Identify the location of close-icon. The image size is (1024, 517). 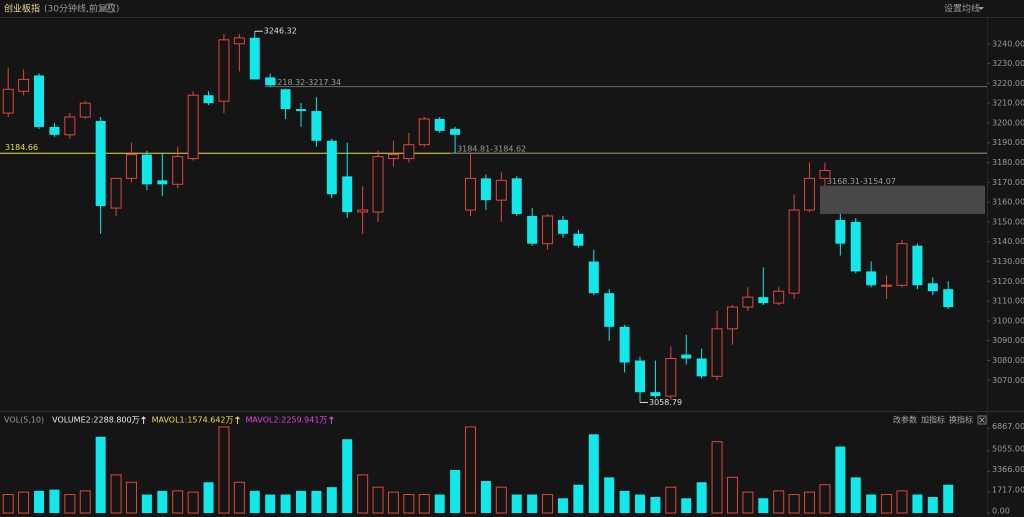
(982, 420).